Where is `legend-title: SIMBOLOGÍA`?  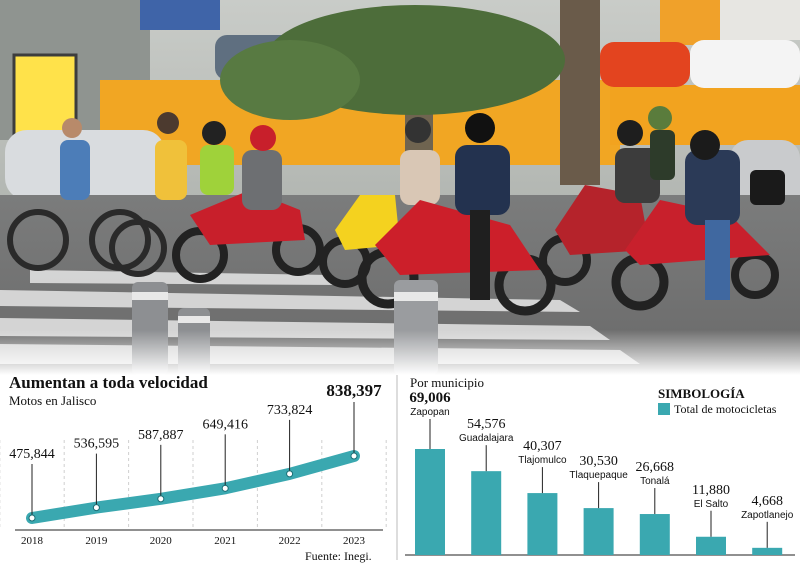
legend-title: SIMBOLOGÍA is located at coordinates (701, 393).